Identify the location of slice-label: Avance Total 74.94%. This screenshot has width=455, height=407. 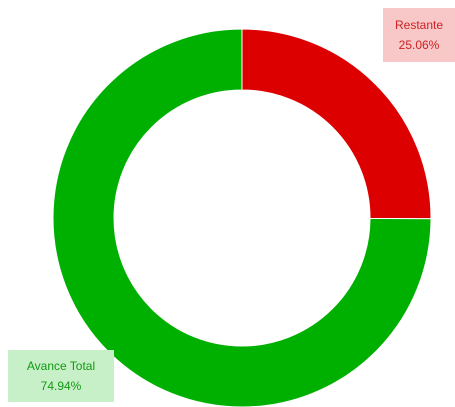
(61, 376).